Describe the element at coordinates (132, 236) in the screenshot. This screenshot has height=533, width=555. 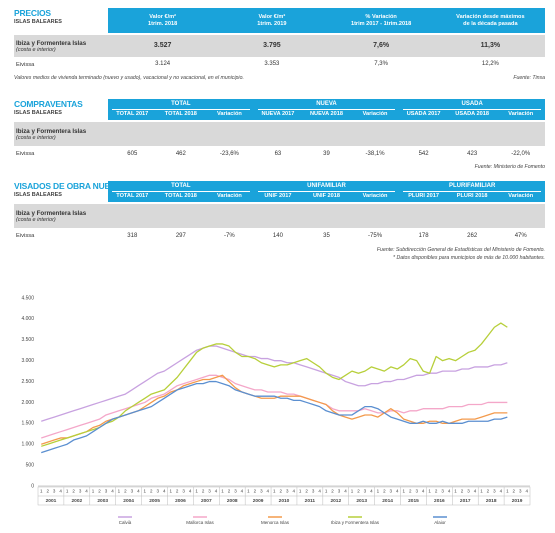
I see `cell: 318` at that location.